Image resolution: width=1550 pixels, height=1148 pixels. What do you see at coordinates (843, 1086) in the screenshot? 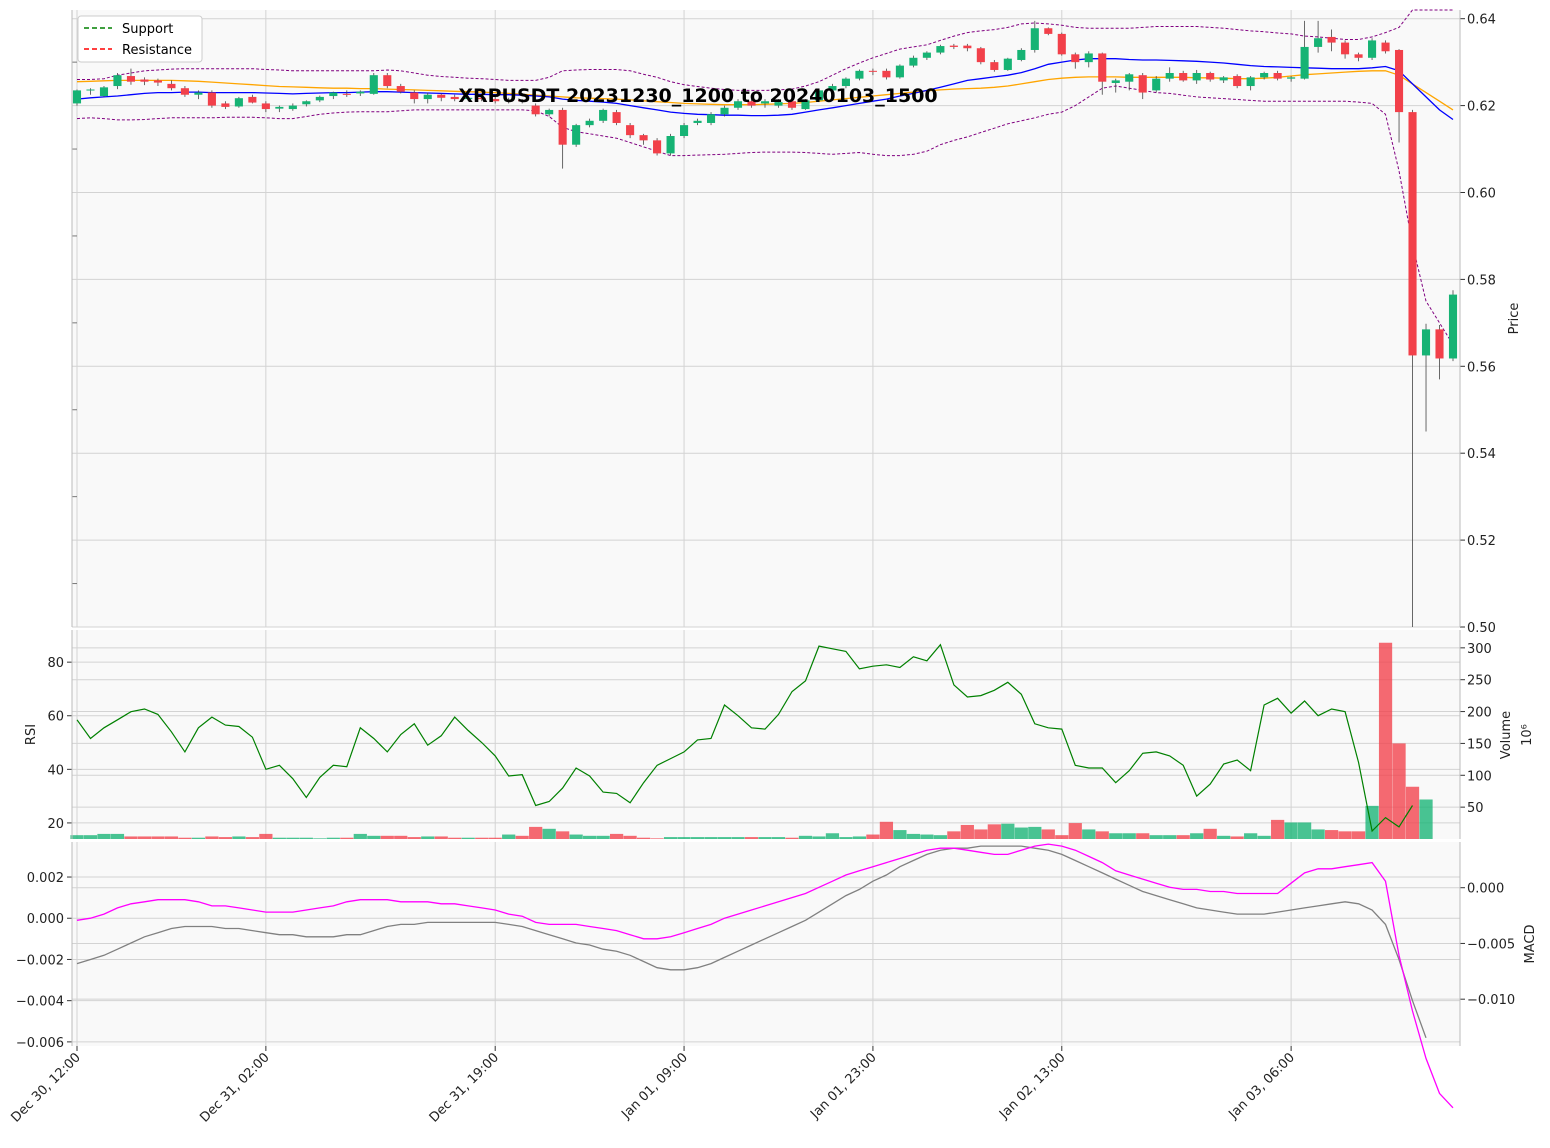
I see `x-tick-label: Jan 01, 23:00` at bounding box center [843, 1086].